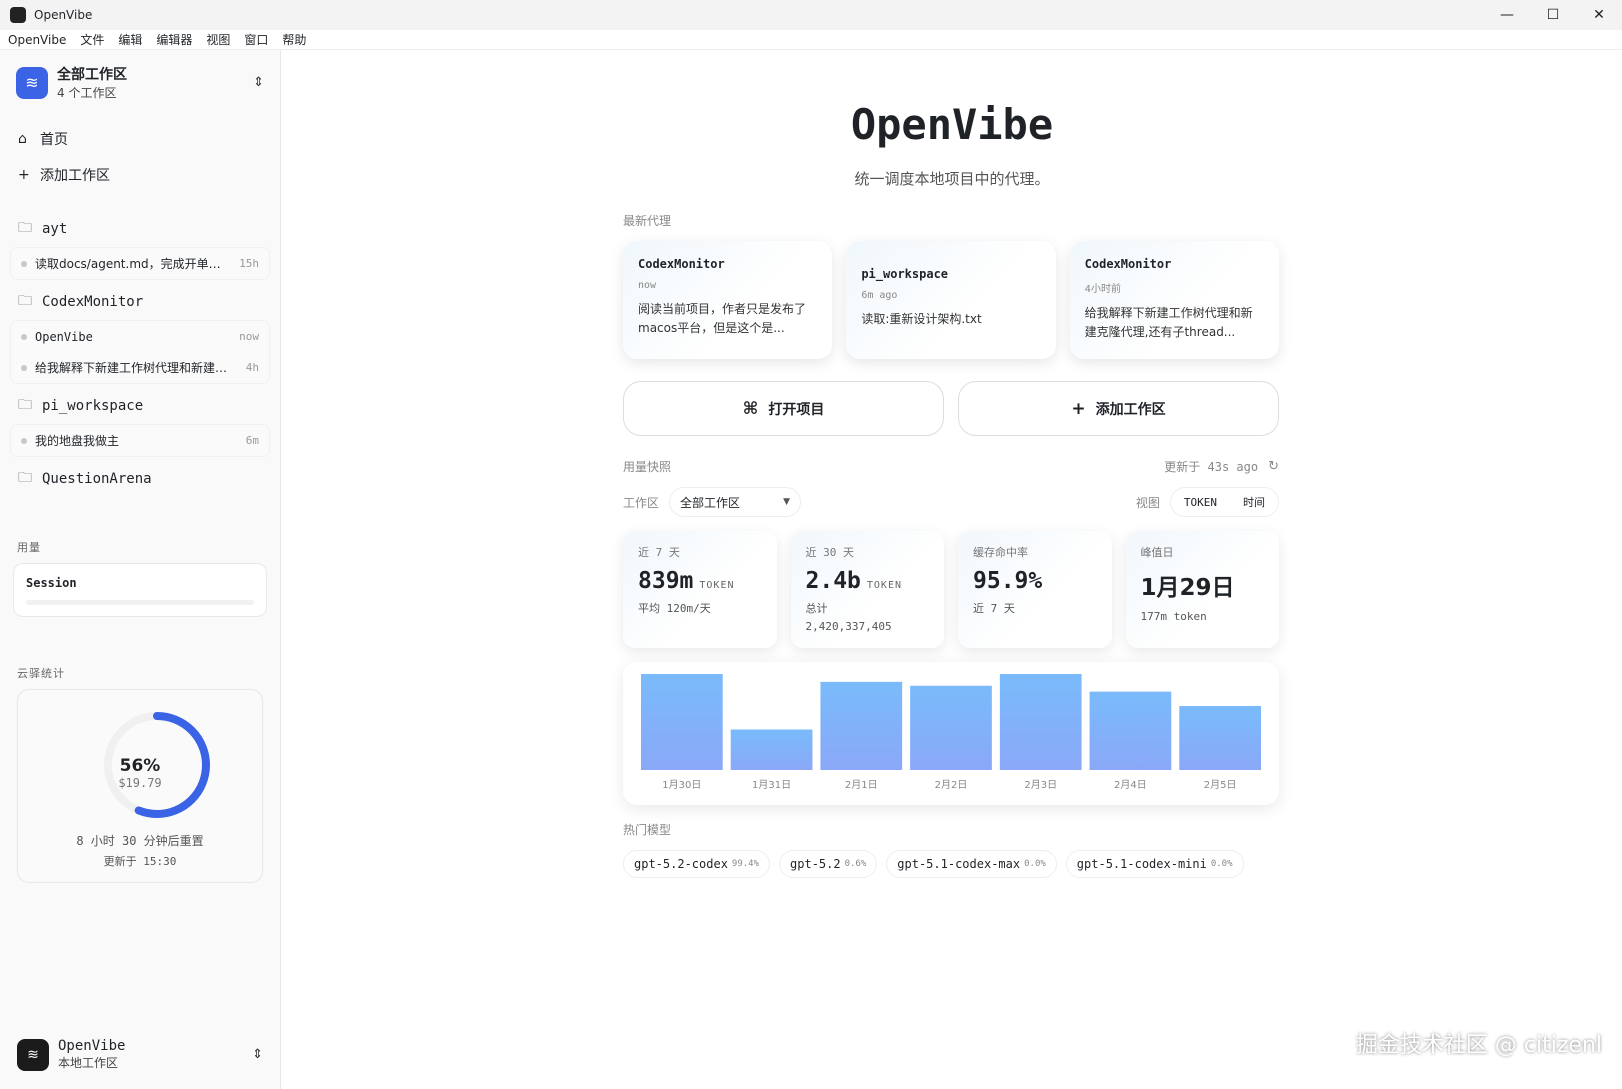 This screenshot has width=1622, height=1089. Describe the element at coordinates (252, 440) in the screenshot. I see `item-time: 6m` at that location.